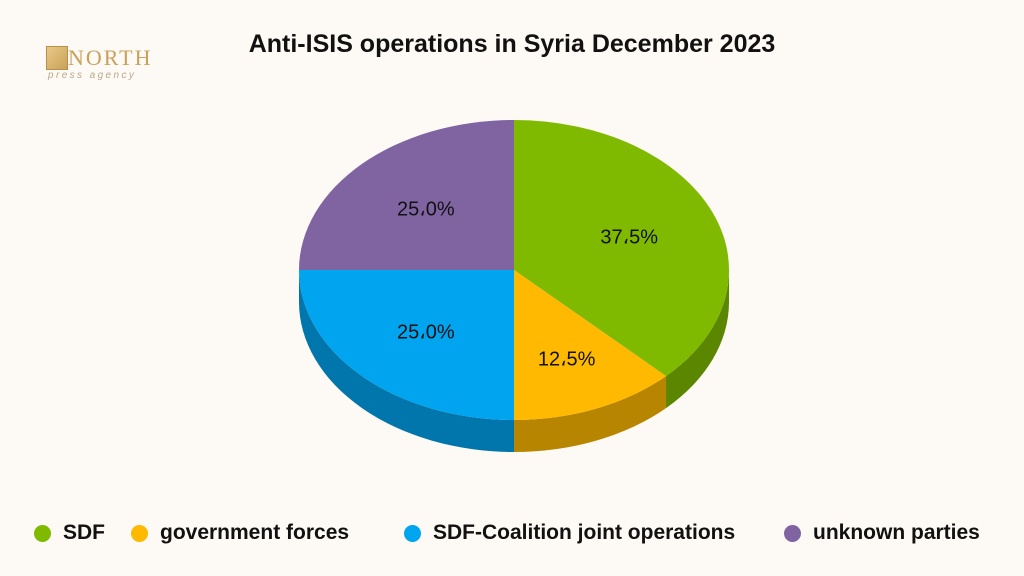 This screenshot has height=576, width=1024. Describe the element at coordinates (255, 532) in the screenshot. I see `legend-label-government-forces: government forces` at that location.